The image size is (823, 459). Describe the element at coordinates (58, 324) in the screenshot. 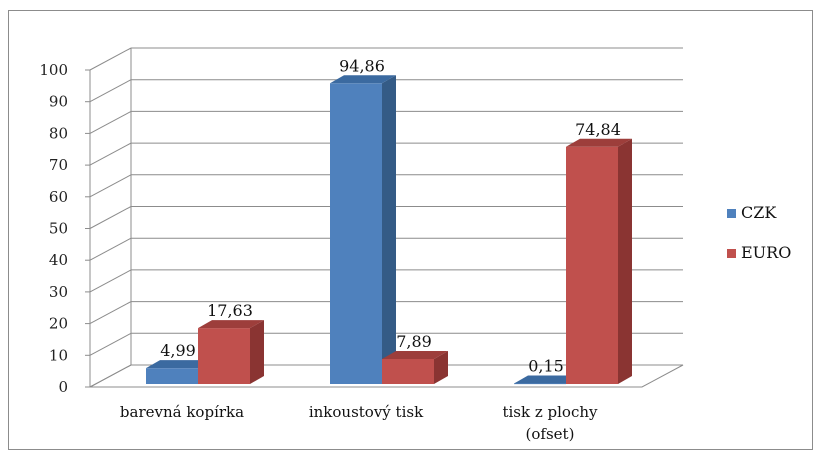

I see `y-tick-label: 20` at that location.